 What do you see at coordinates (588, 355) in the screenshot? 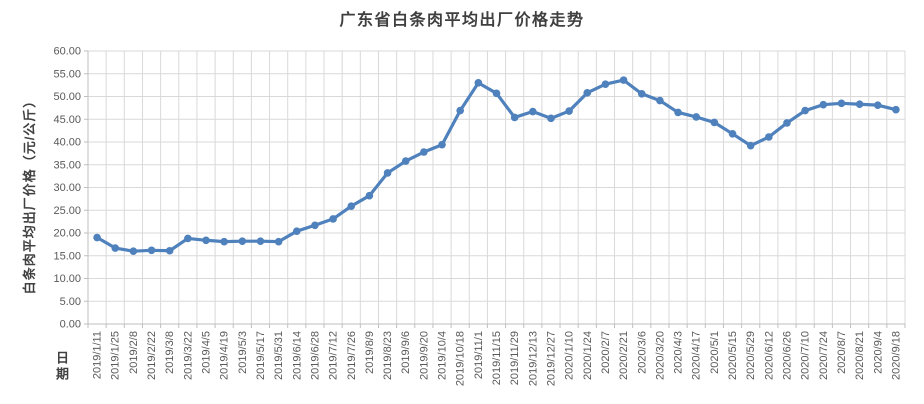
I see `x-tick-label: 2020/1/24` at bounding box center [588, 355].